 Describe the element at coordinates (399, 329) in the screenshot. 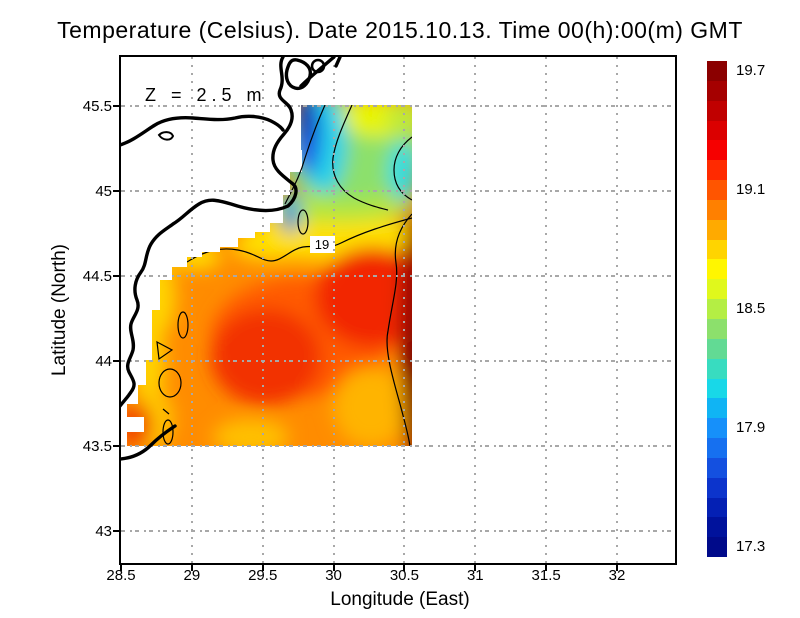

I see `contour-right` at that location.